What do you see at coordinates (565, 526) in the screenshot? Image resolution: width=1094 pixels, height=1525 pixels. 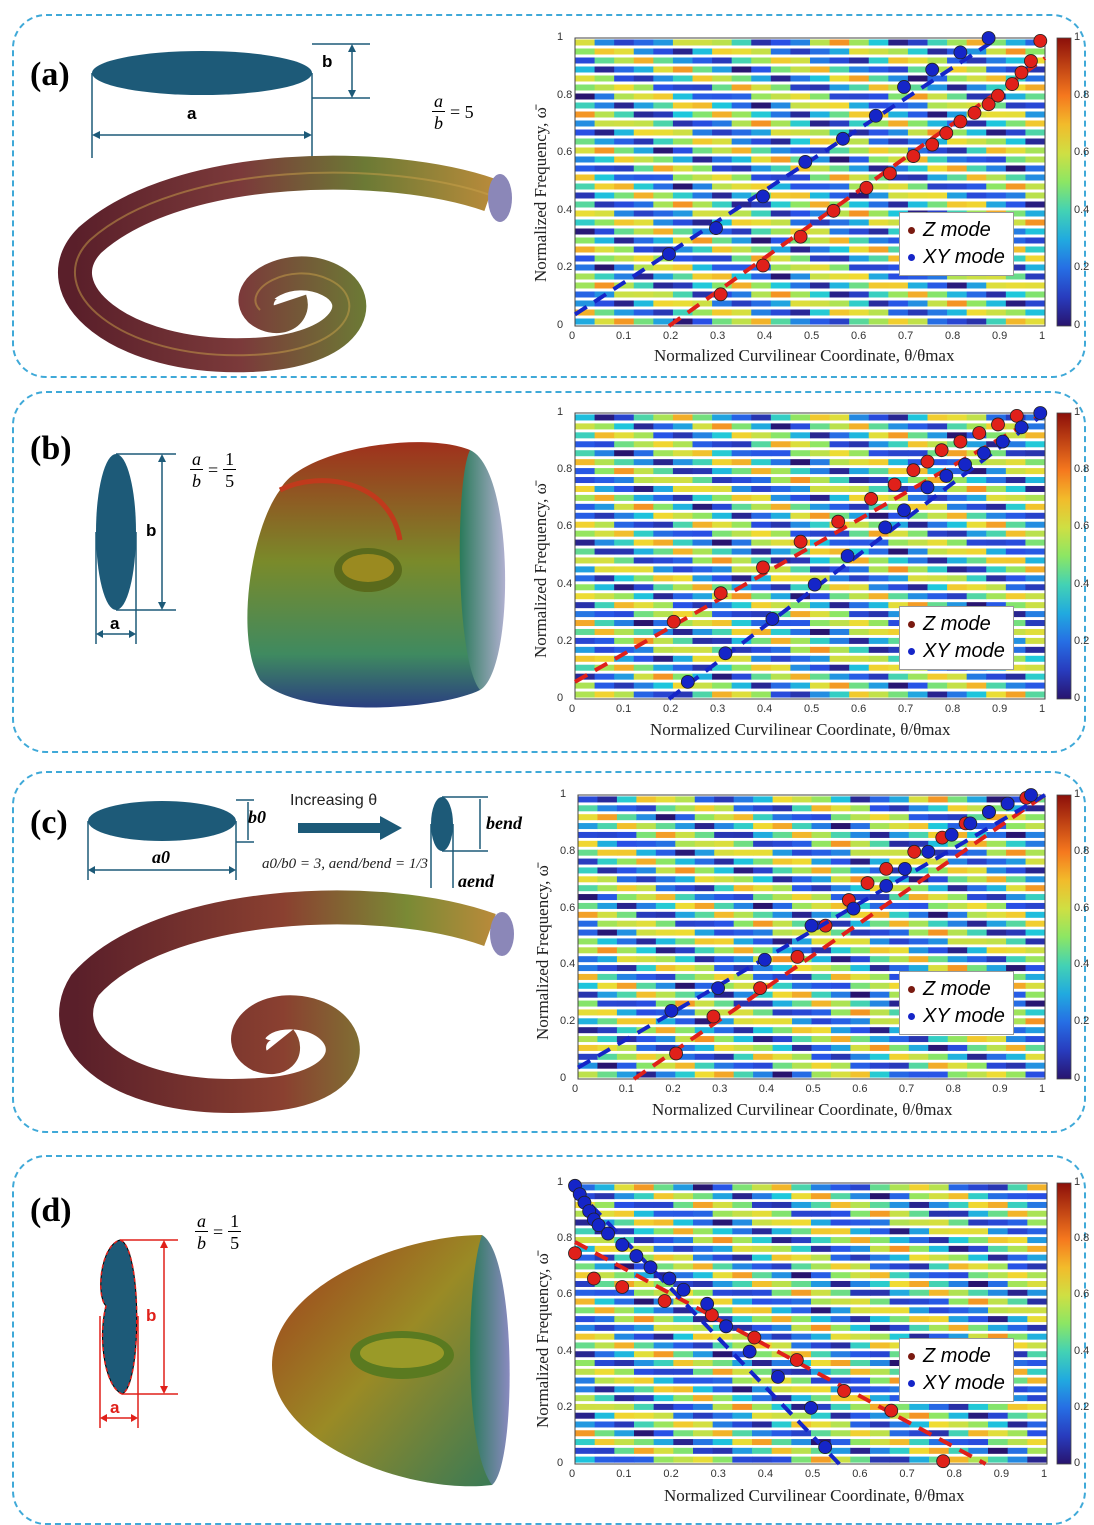 I see `y-tick-label: 0.6` at bounding box center [565, 526].